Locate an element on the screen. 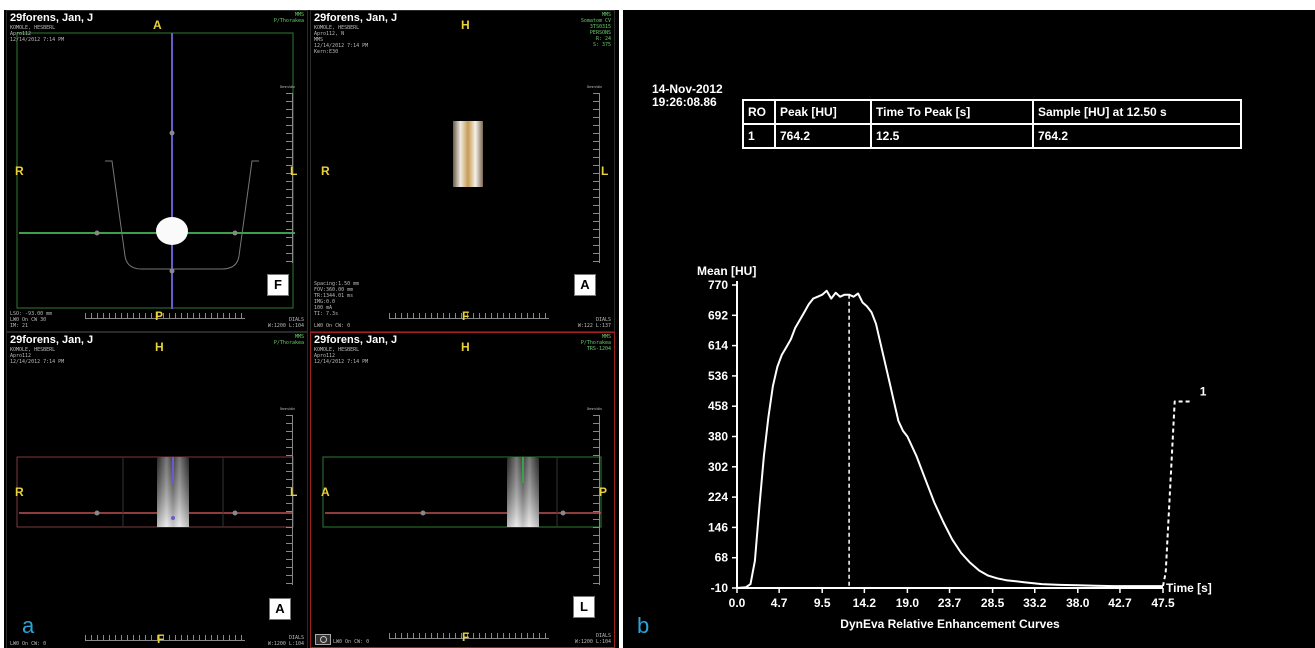  table-row: 1 764.2 12.5 764.2 is located at coordinates (992, 136).